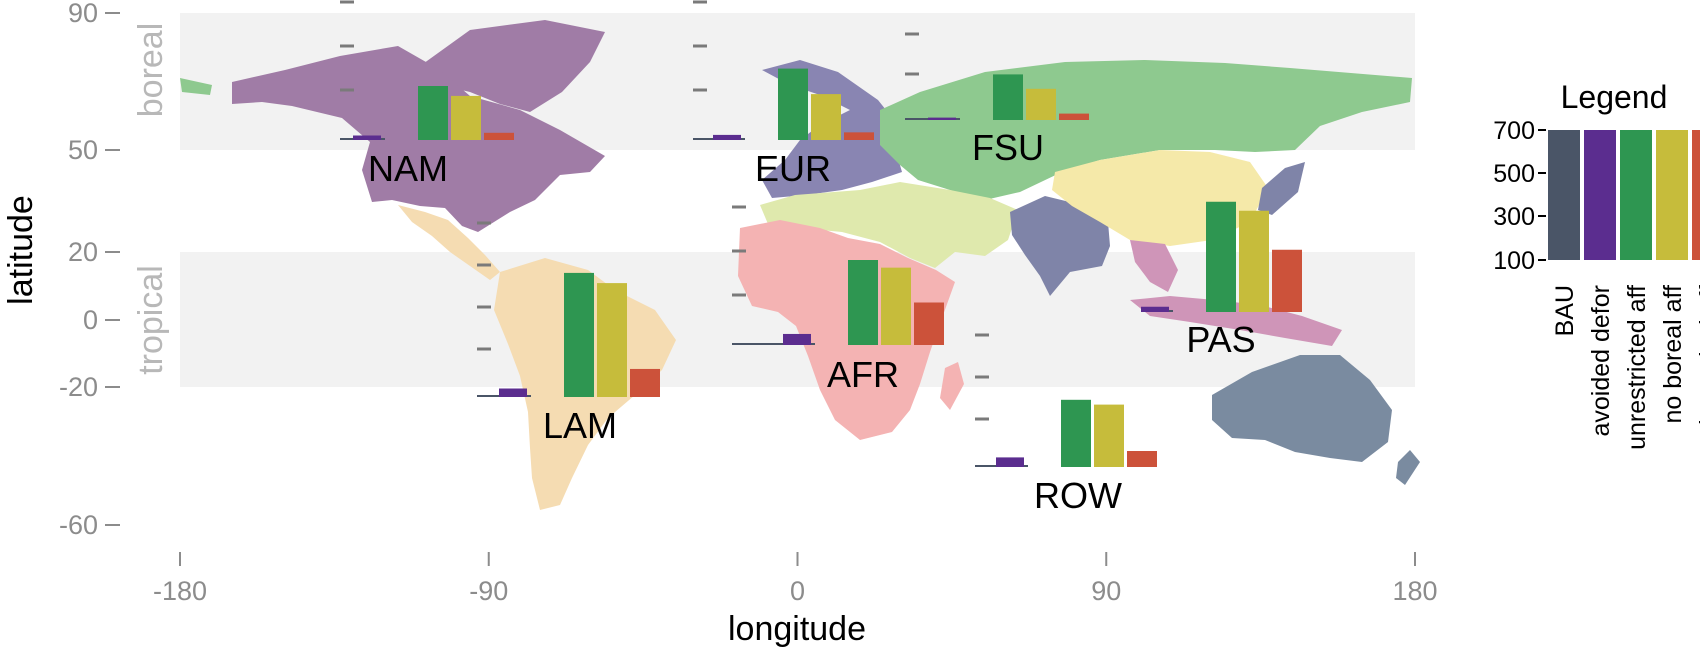  What do you see at coordinates (513, 392) in the screenshot?
I see `bar-lam-avoided-defor` at bounding box center [513, 392].